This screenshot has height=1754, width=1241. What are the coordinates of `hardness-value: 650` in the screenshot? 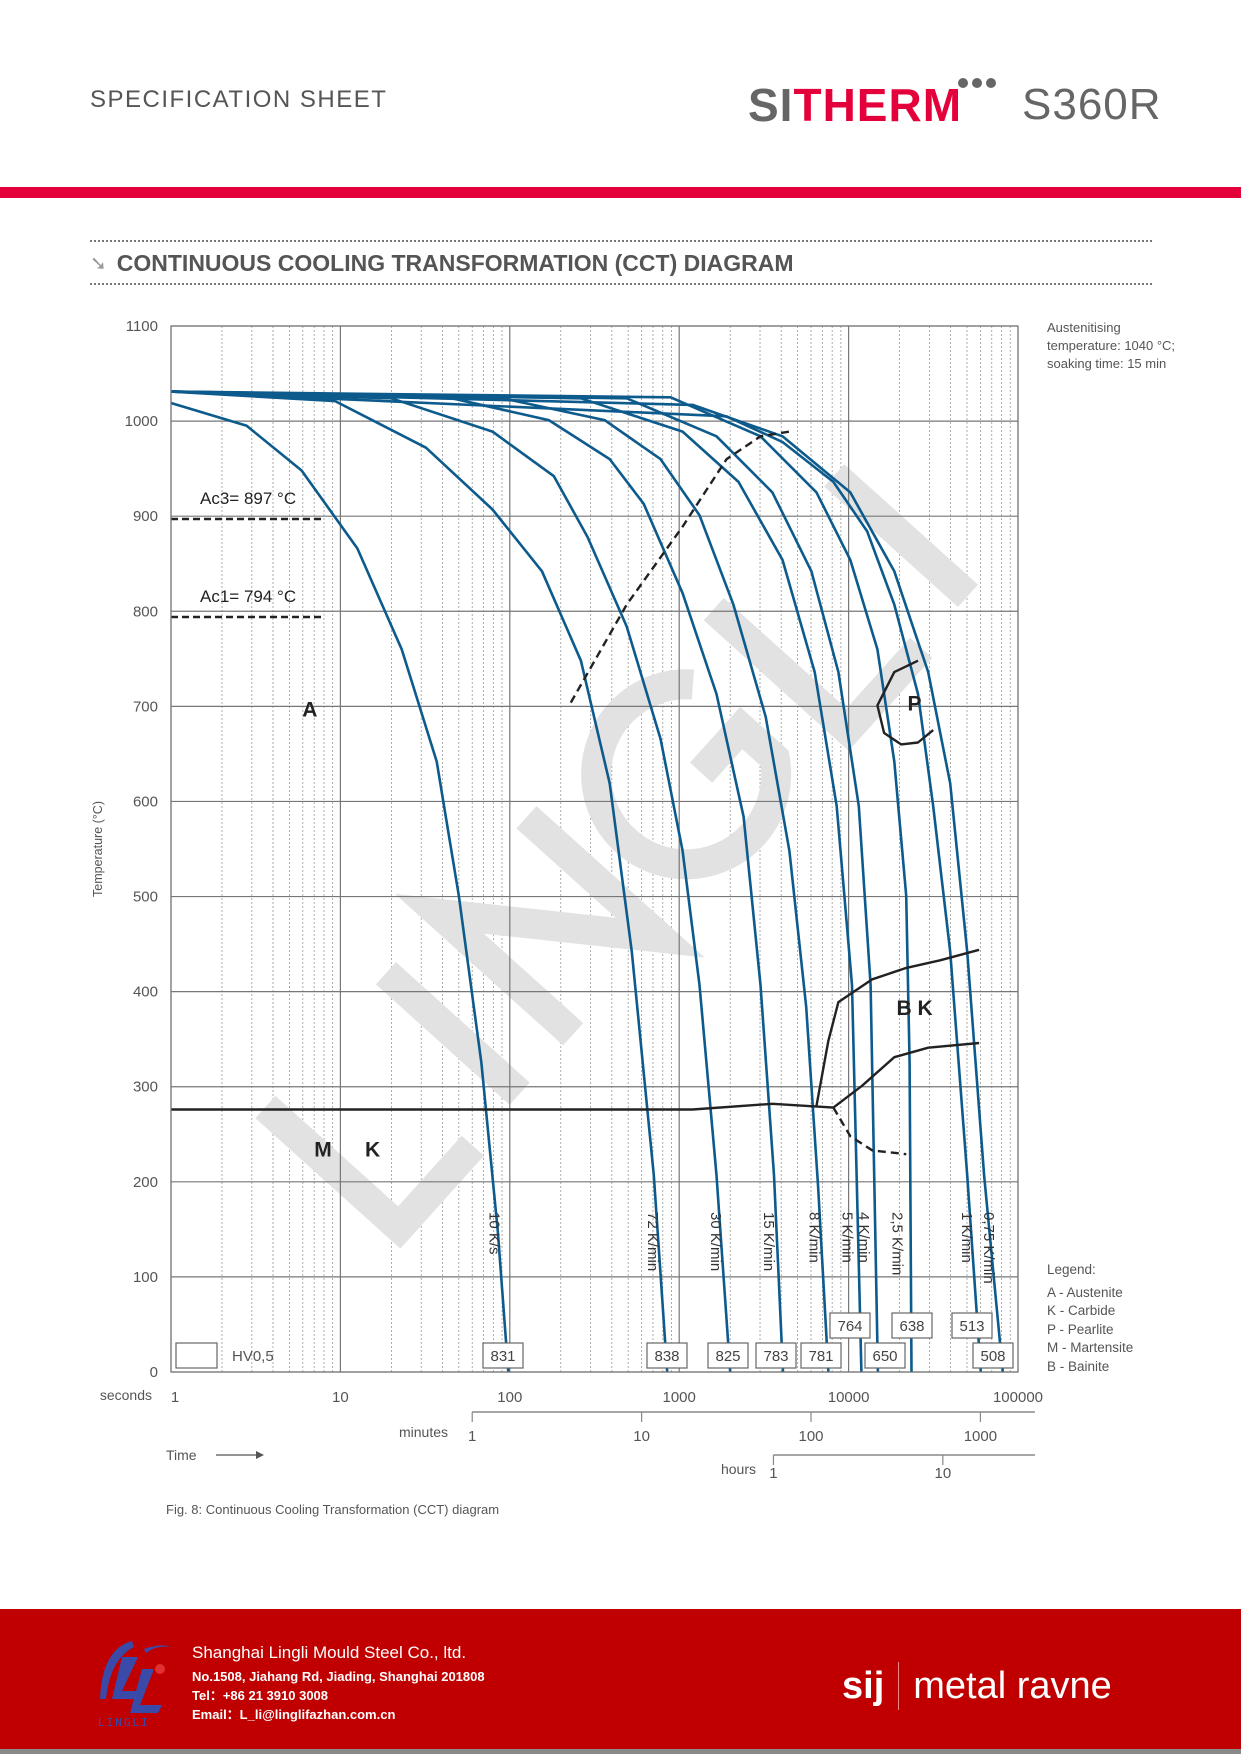 It's located at (884, 1356).